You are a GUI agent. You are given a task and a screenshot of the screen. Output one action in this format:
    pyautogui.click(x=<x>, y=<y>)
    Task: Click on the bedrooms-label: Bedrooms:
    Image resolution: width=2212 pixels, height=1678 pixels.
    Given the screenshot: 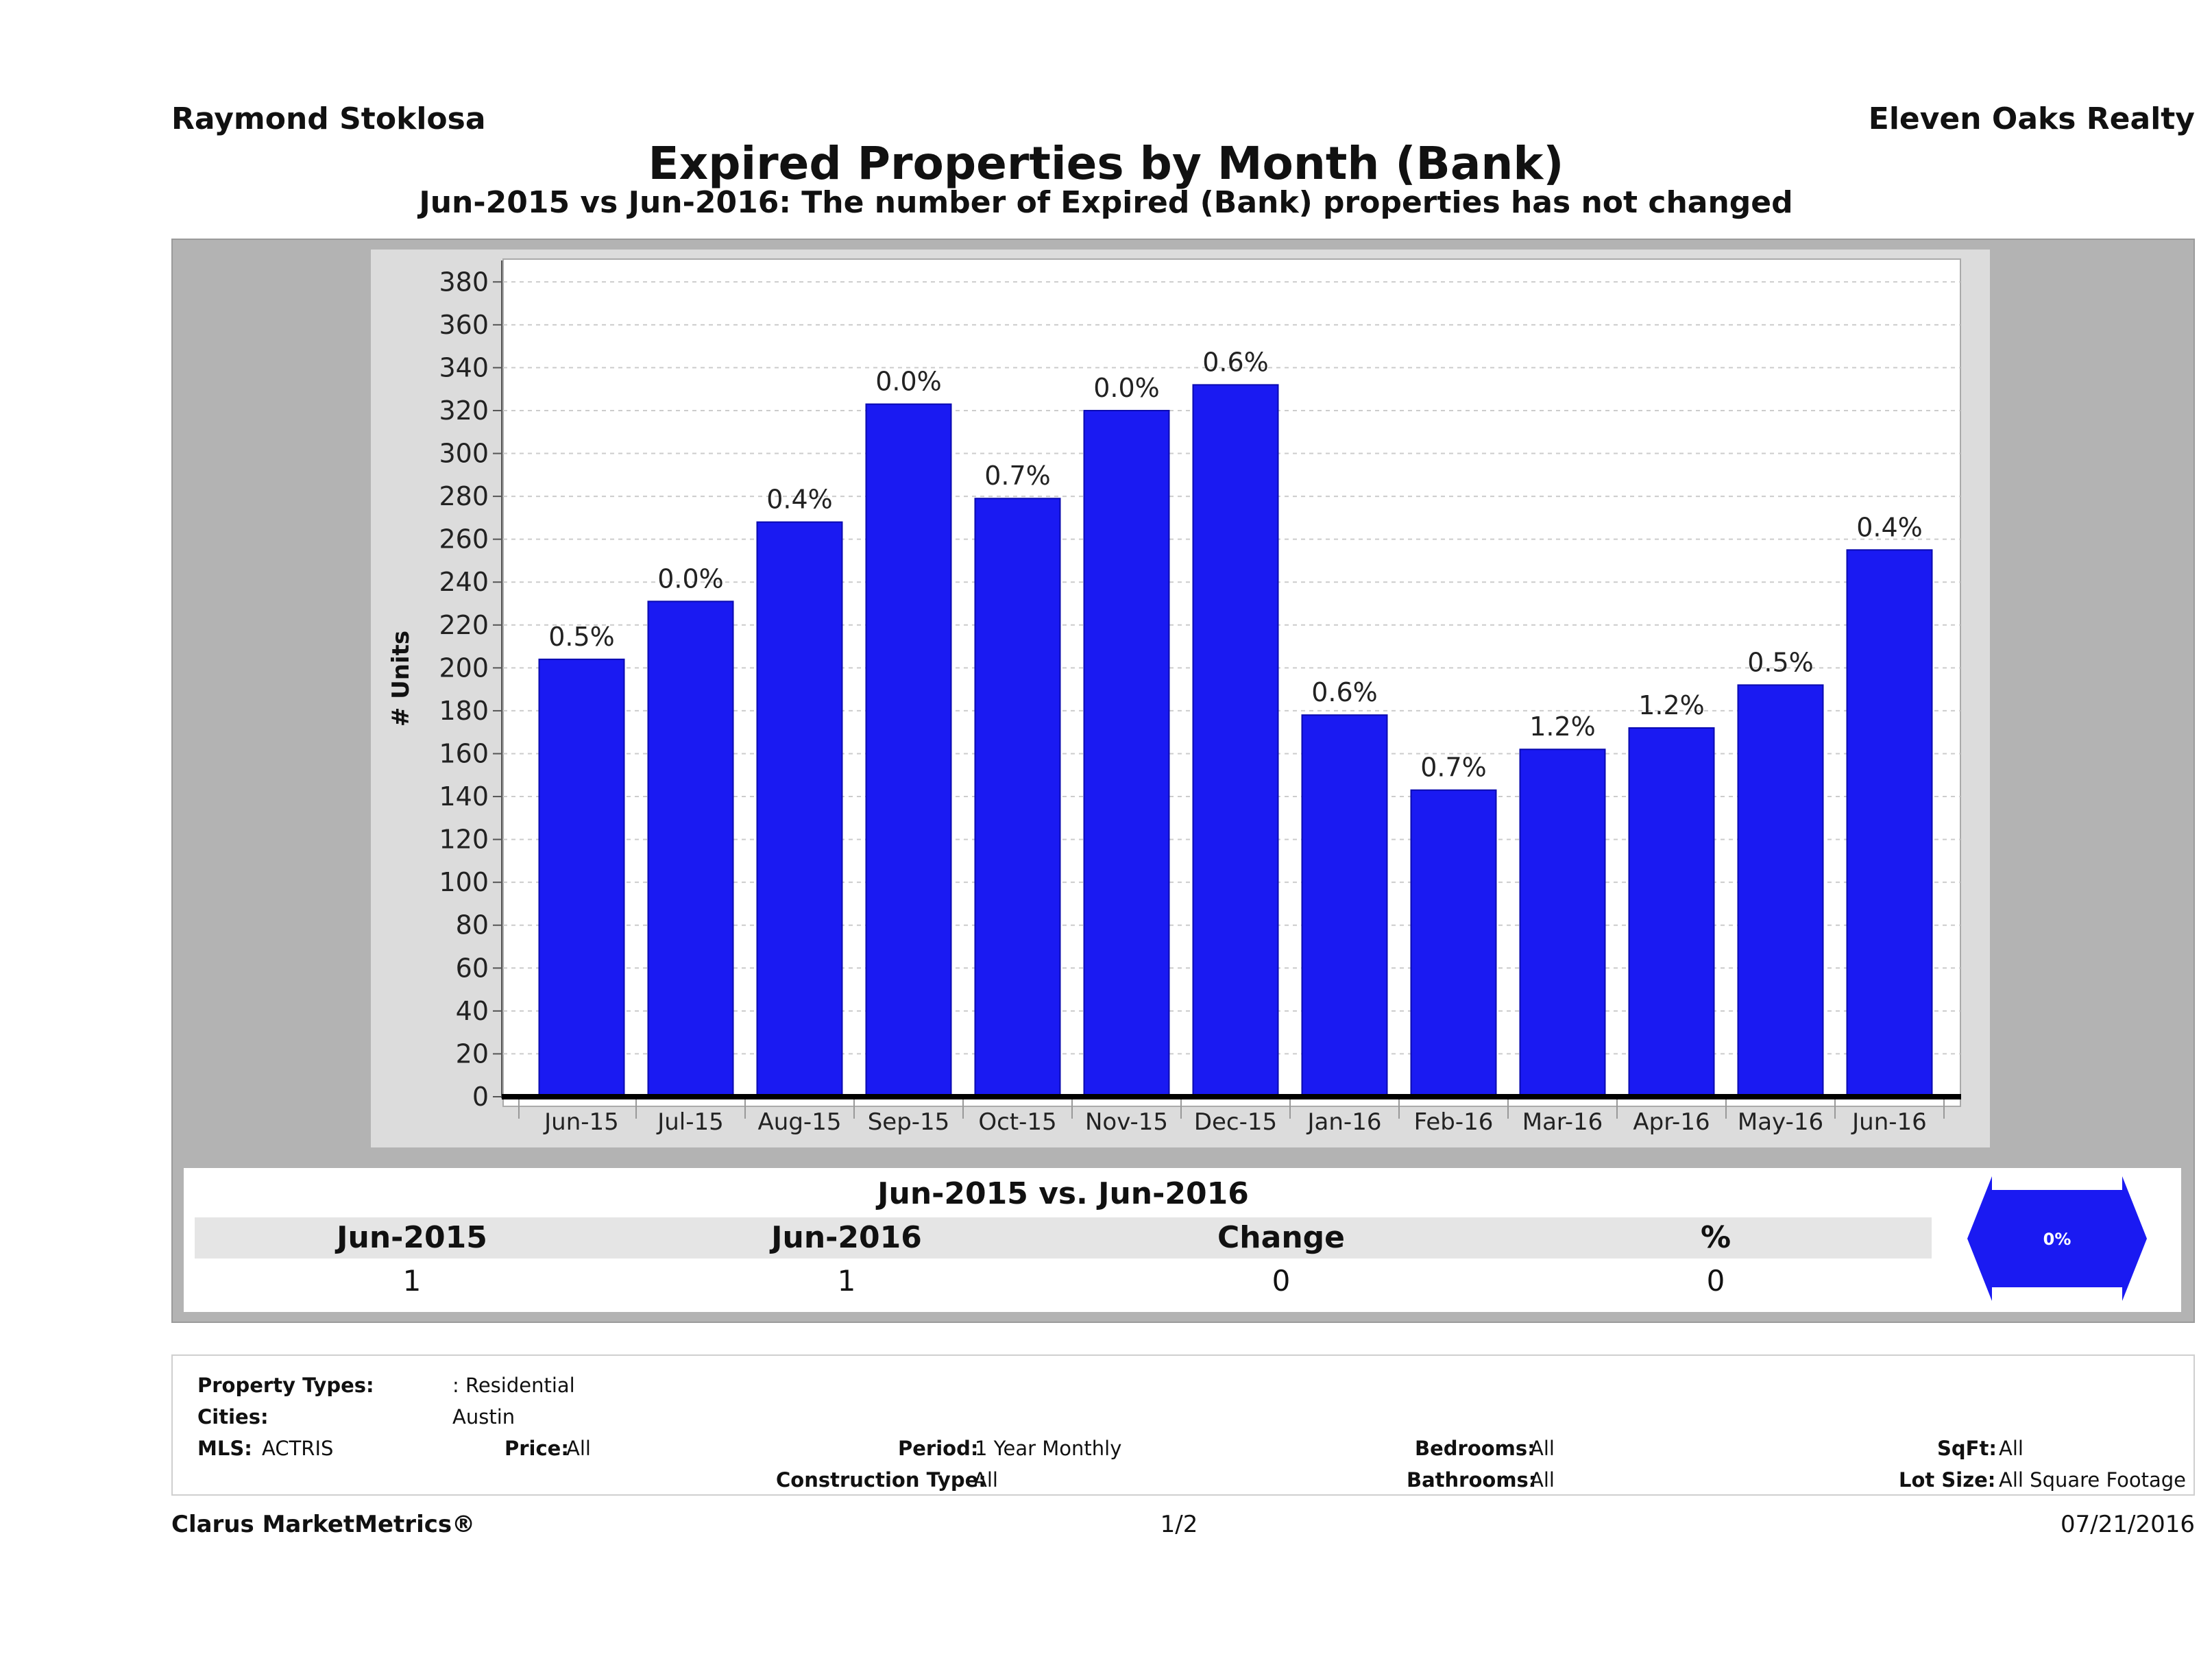 What is the action you would take?
    pyautogui.click(x=1475, y=1448)
    